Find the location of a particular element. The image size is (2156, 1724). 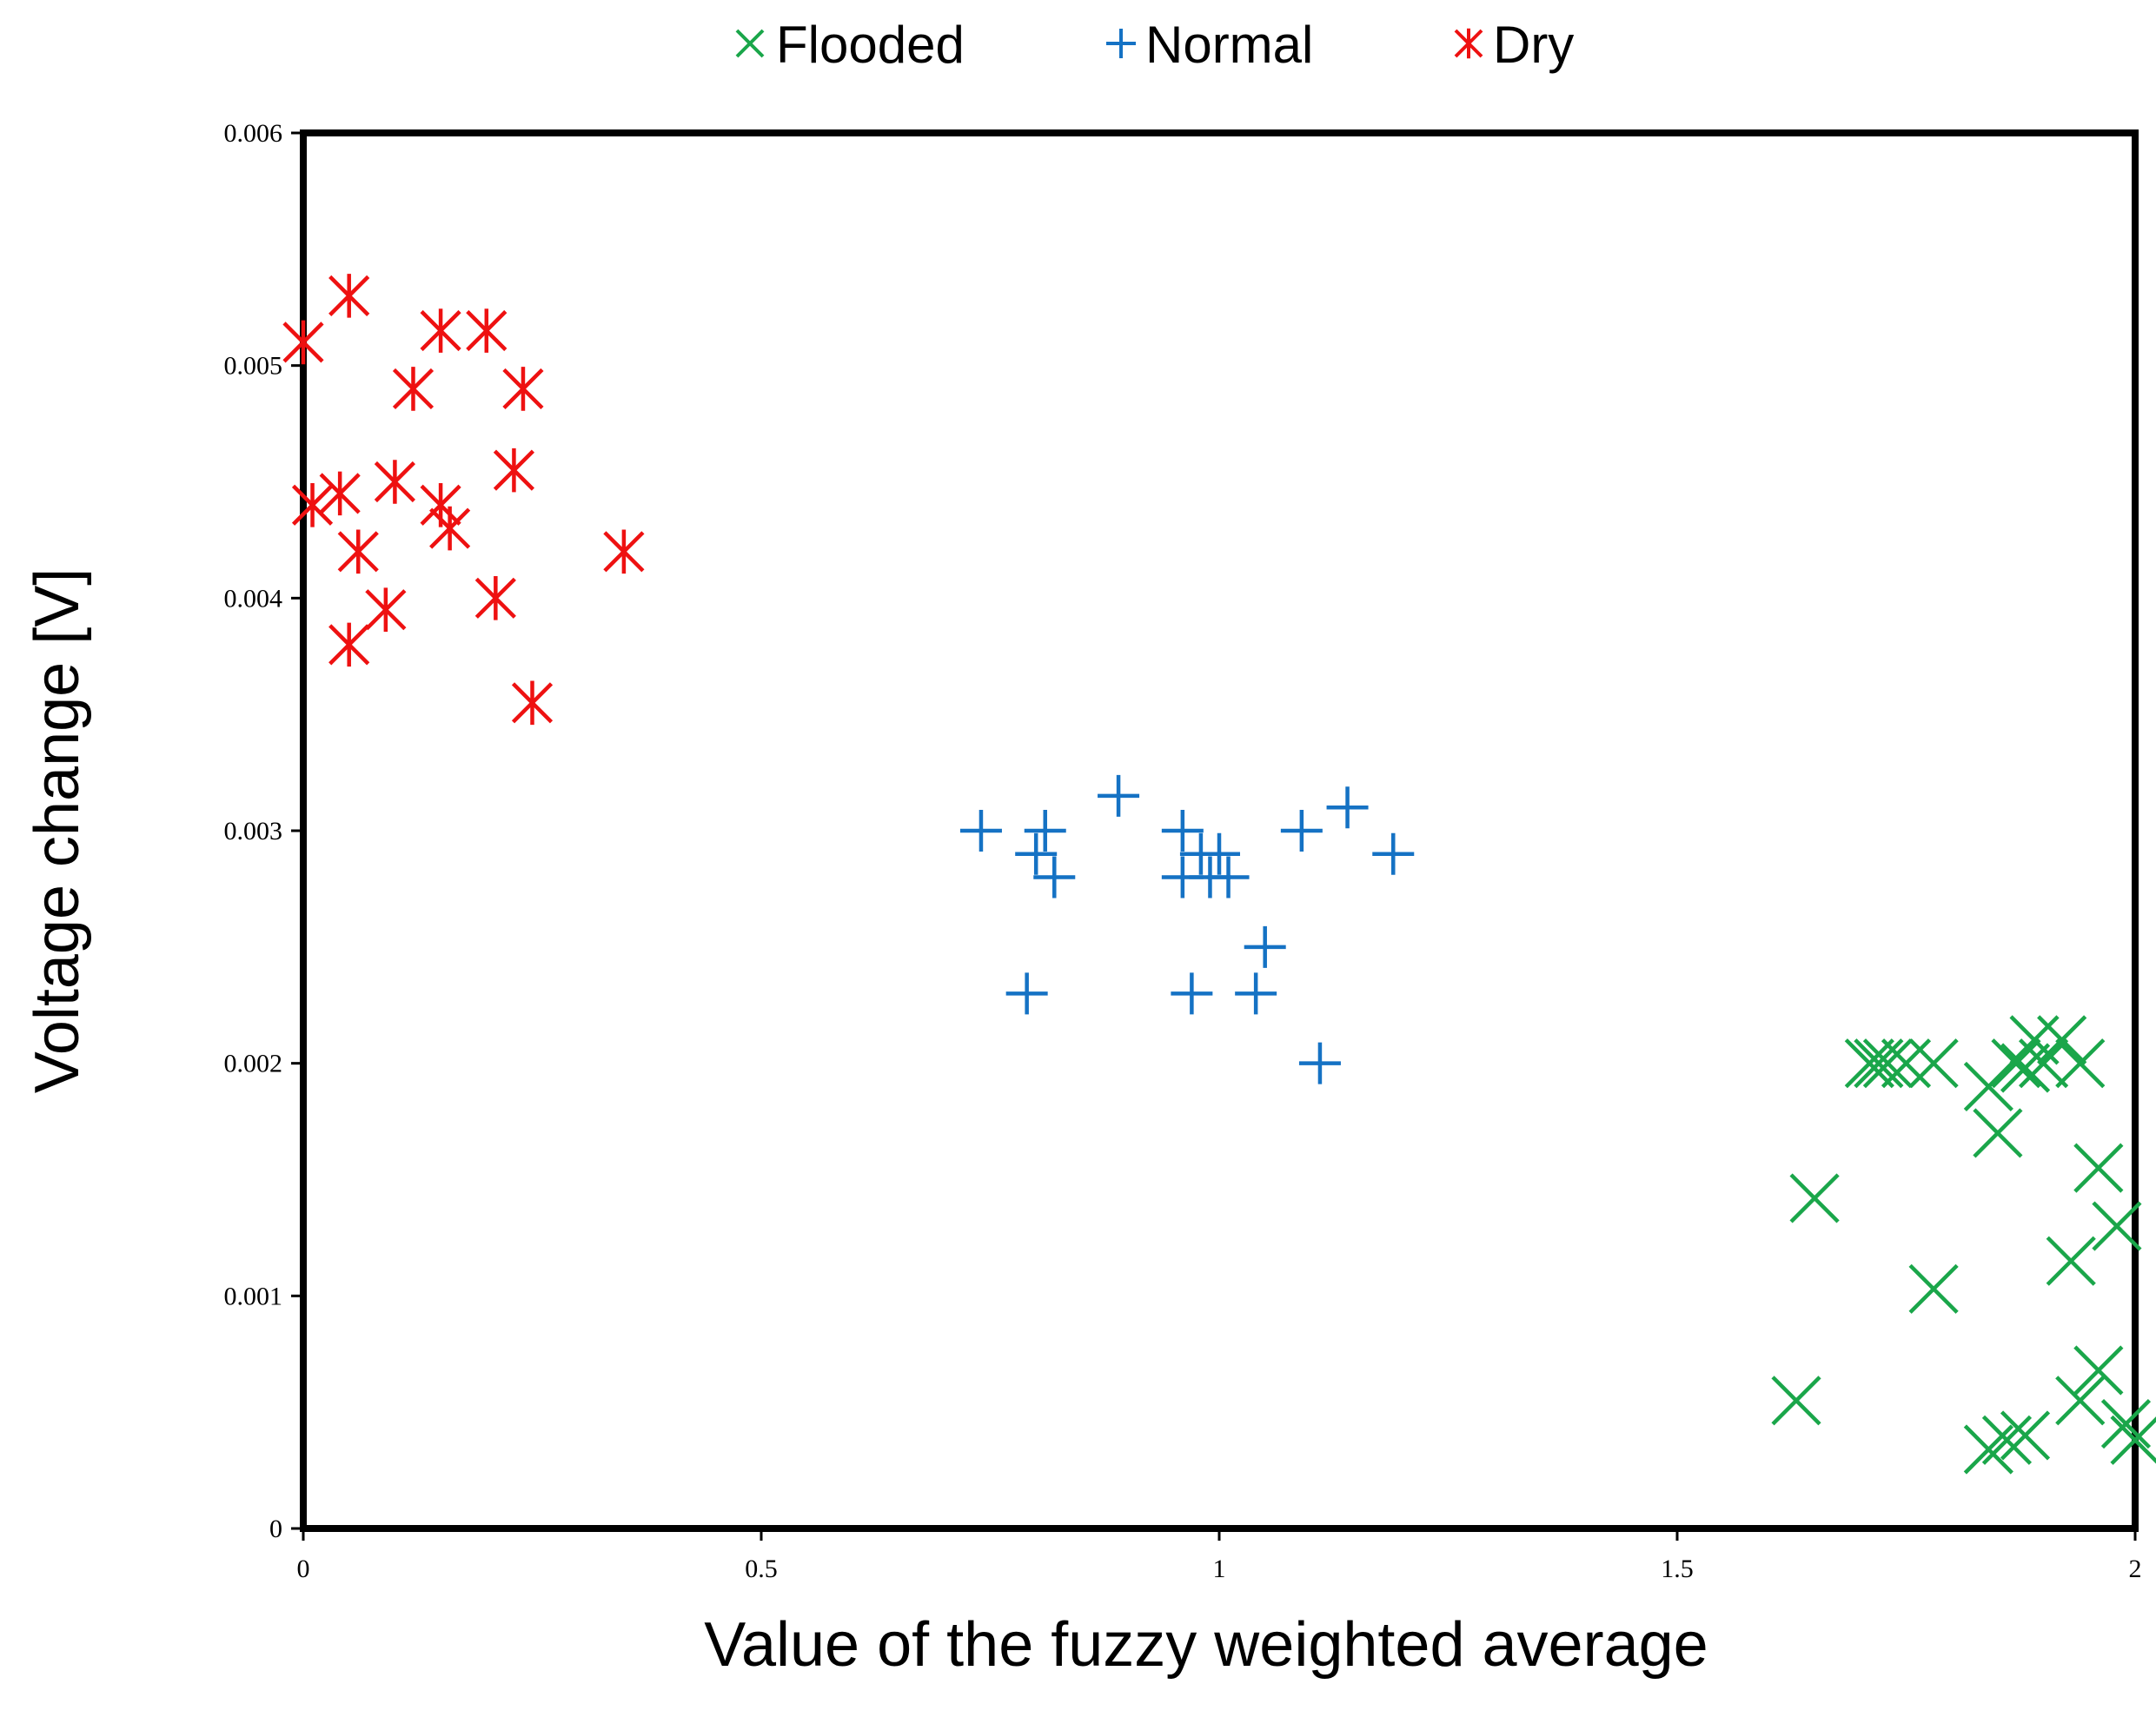

legend-item-dry: Dry is located at coordinates (1514, 45).